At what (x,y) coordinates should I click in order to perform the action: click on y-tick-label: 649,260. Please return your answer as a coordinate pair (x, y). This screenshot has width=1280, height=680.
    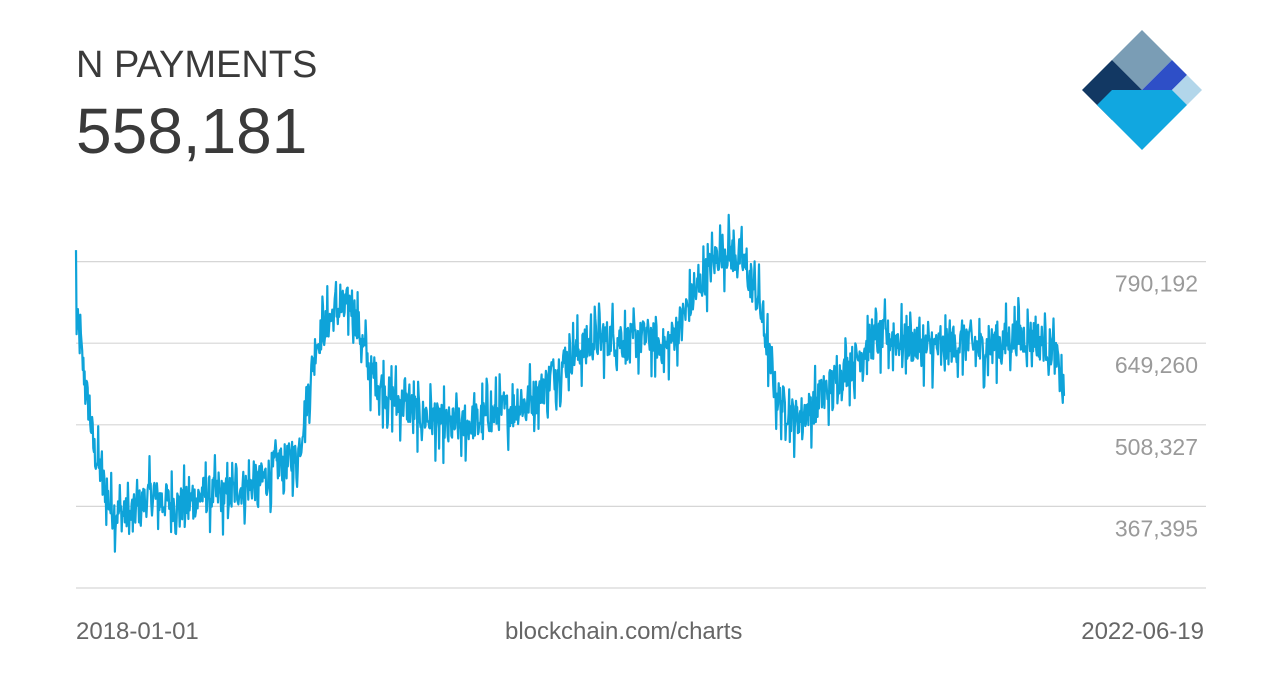
    Looking at the image, I should click on (1156, 365).